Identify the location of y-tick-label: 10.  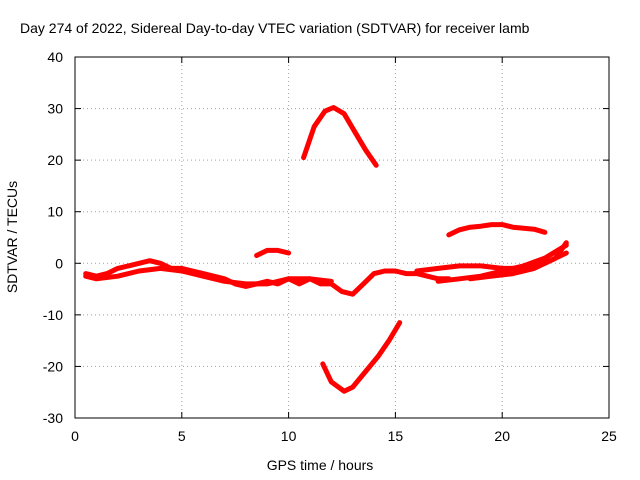
(55, 212).